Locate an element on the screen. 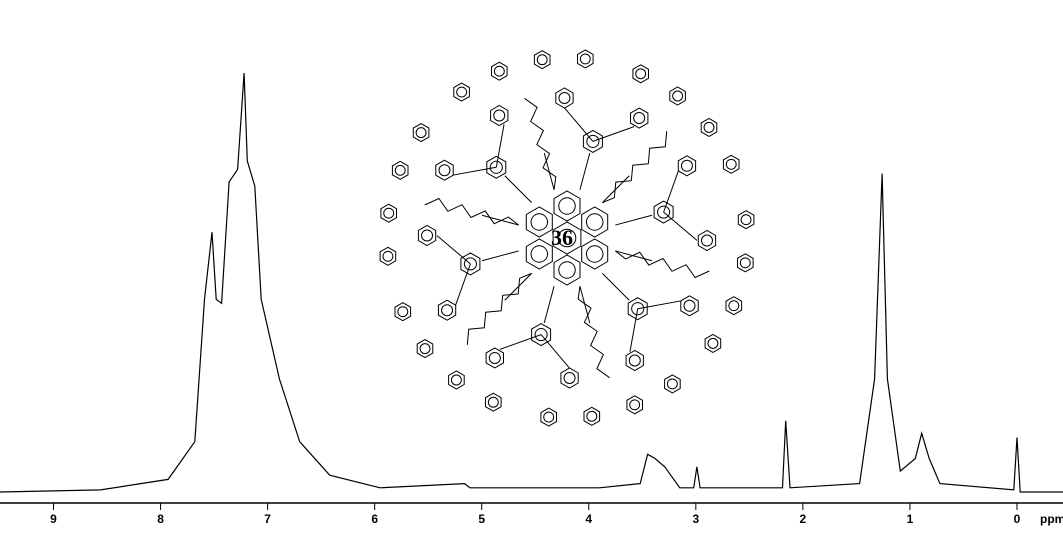  x-tick-label: 0 is located at coordinates (1017, 519).